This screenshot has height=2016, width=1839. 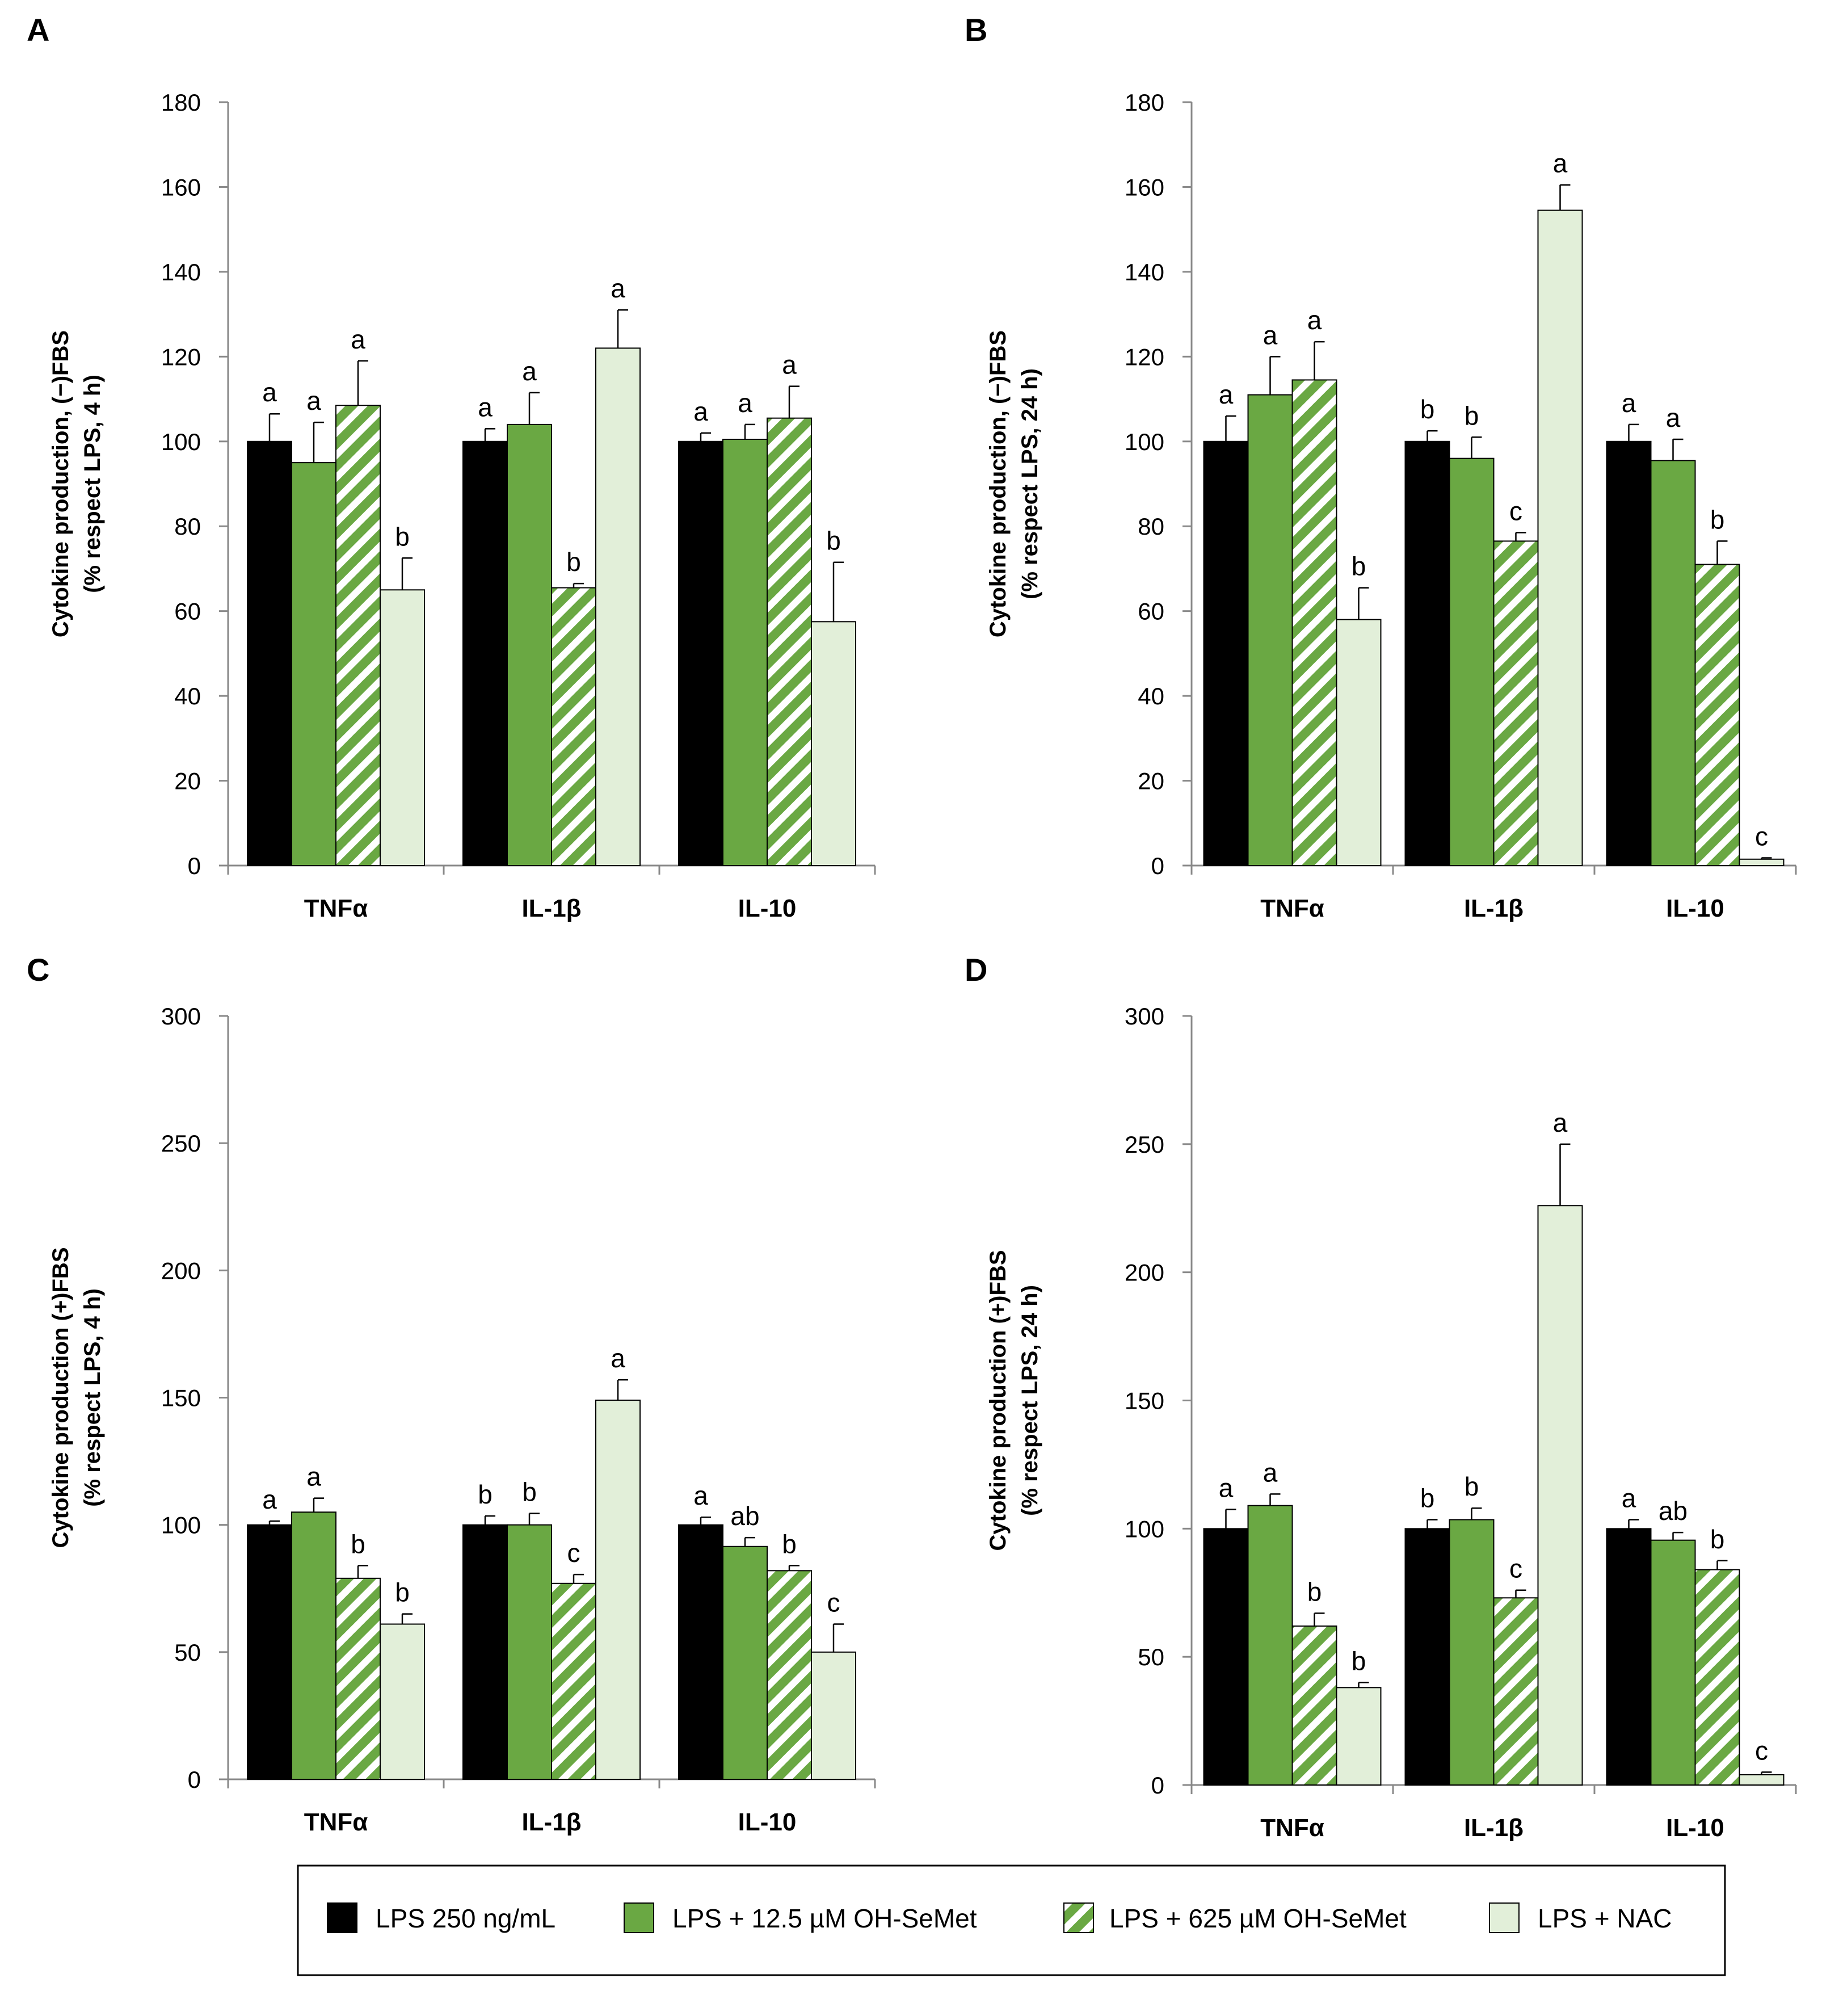 What do you see at coordinates (1157, 1785) in the screenshot?
I see `y-tick-label: 0` at bounding box center [1157, 1785].